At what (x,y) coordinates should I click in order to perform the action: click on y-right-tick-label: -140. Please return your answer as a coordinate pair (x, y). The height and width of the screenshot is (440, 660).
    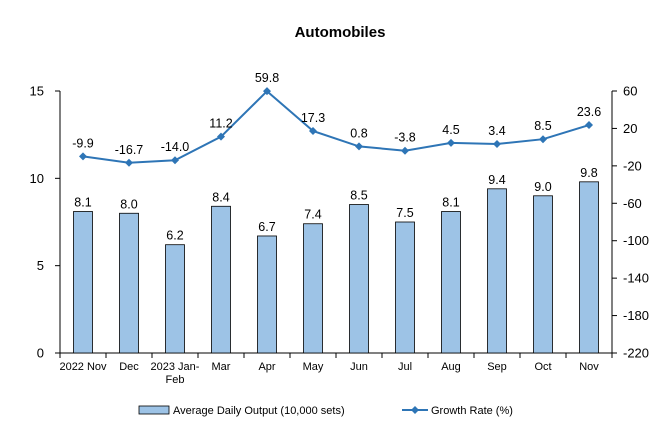
    Looking at the image, I should click on (636, 278).